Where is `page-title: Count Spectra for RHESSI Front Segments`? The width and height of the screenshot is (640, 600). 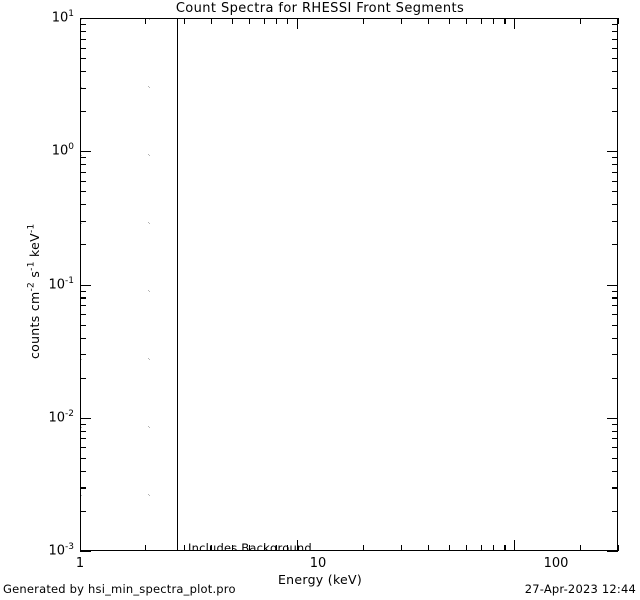 page-title: Count Spectra for RHESSI Front Segments is located at coordinates (320, 8).